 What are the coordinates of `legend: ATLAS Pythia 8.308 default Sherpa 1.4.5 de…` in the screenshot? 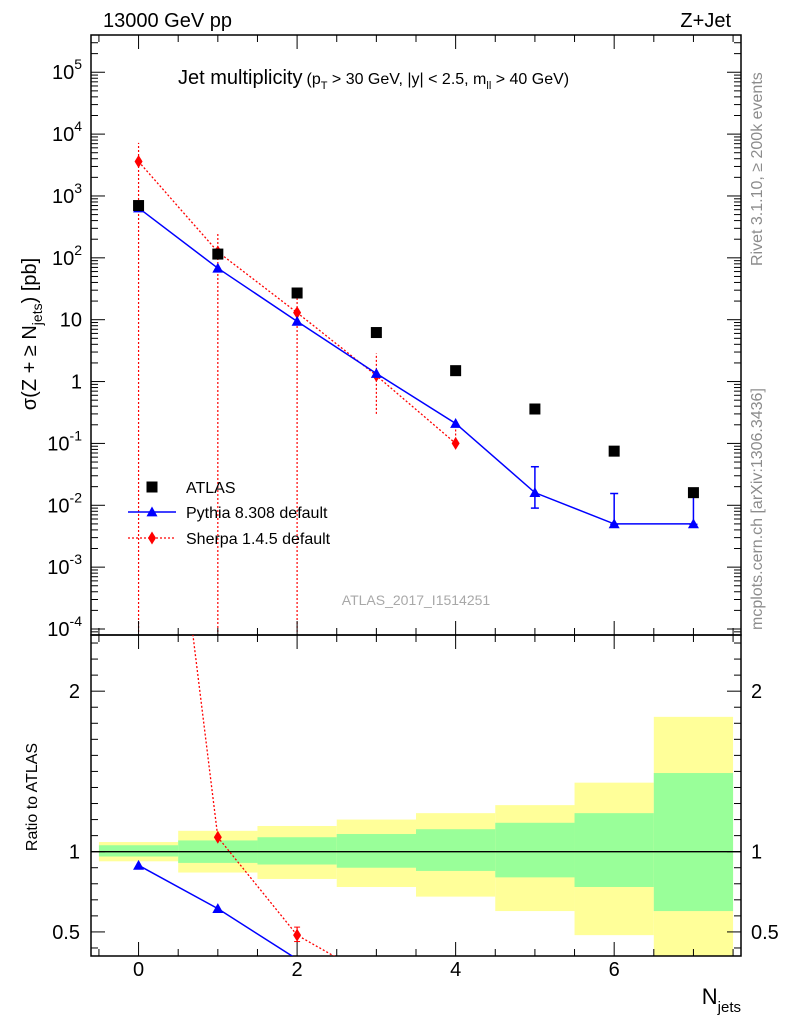 It's located at (229, 514).